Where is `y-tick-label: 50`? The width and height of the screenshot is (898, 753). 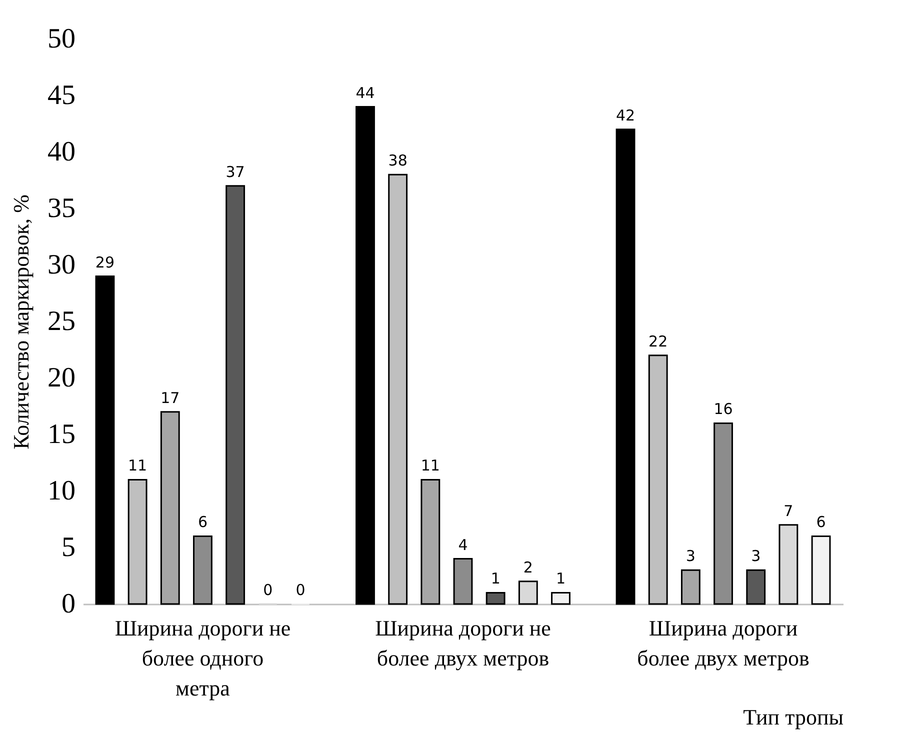 y-tick-label: 50 is located at coordinates (62, 39).